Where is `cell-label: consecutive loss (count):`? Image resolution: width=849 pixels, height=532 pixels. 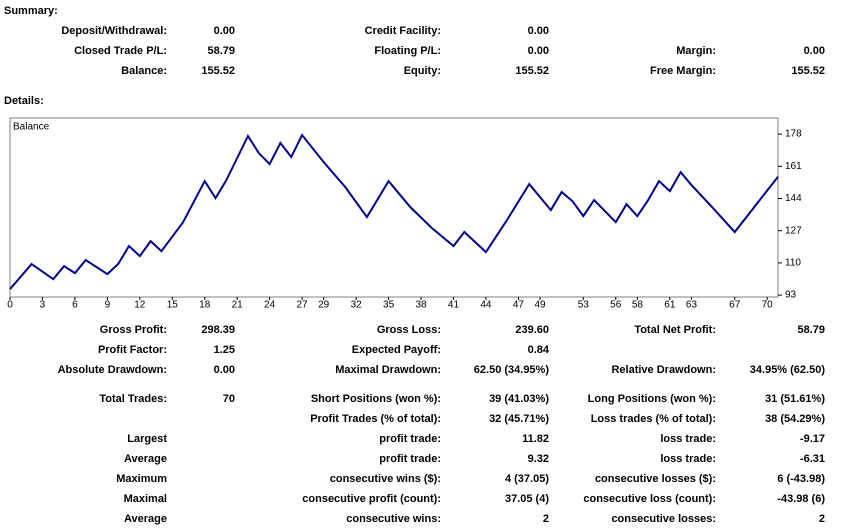 cell-label: consecutive loss (count): is located at coordinates (649, 499).